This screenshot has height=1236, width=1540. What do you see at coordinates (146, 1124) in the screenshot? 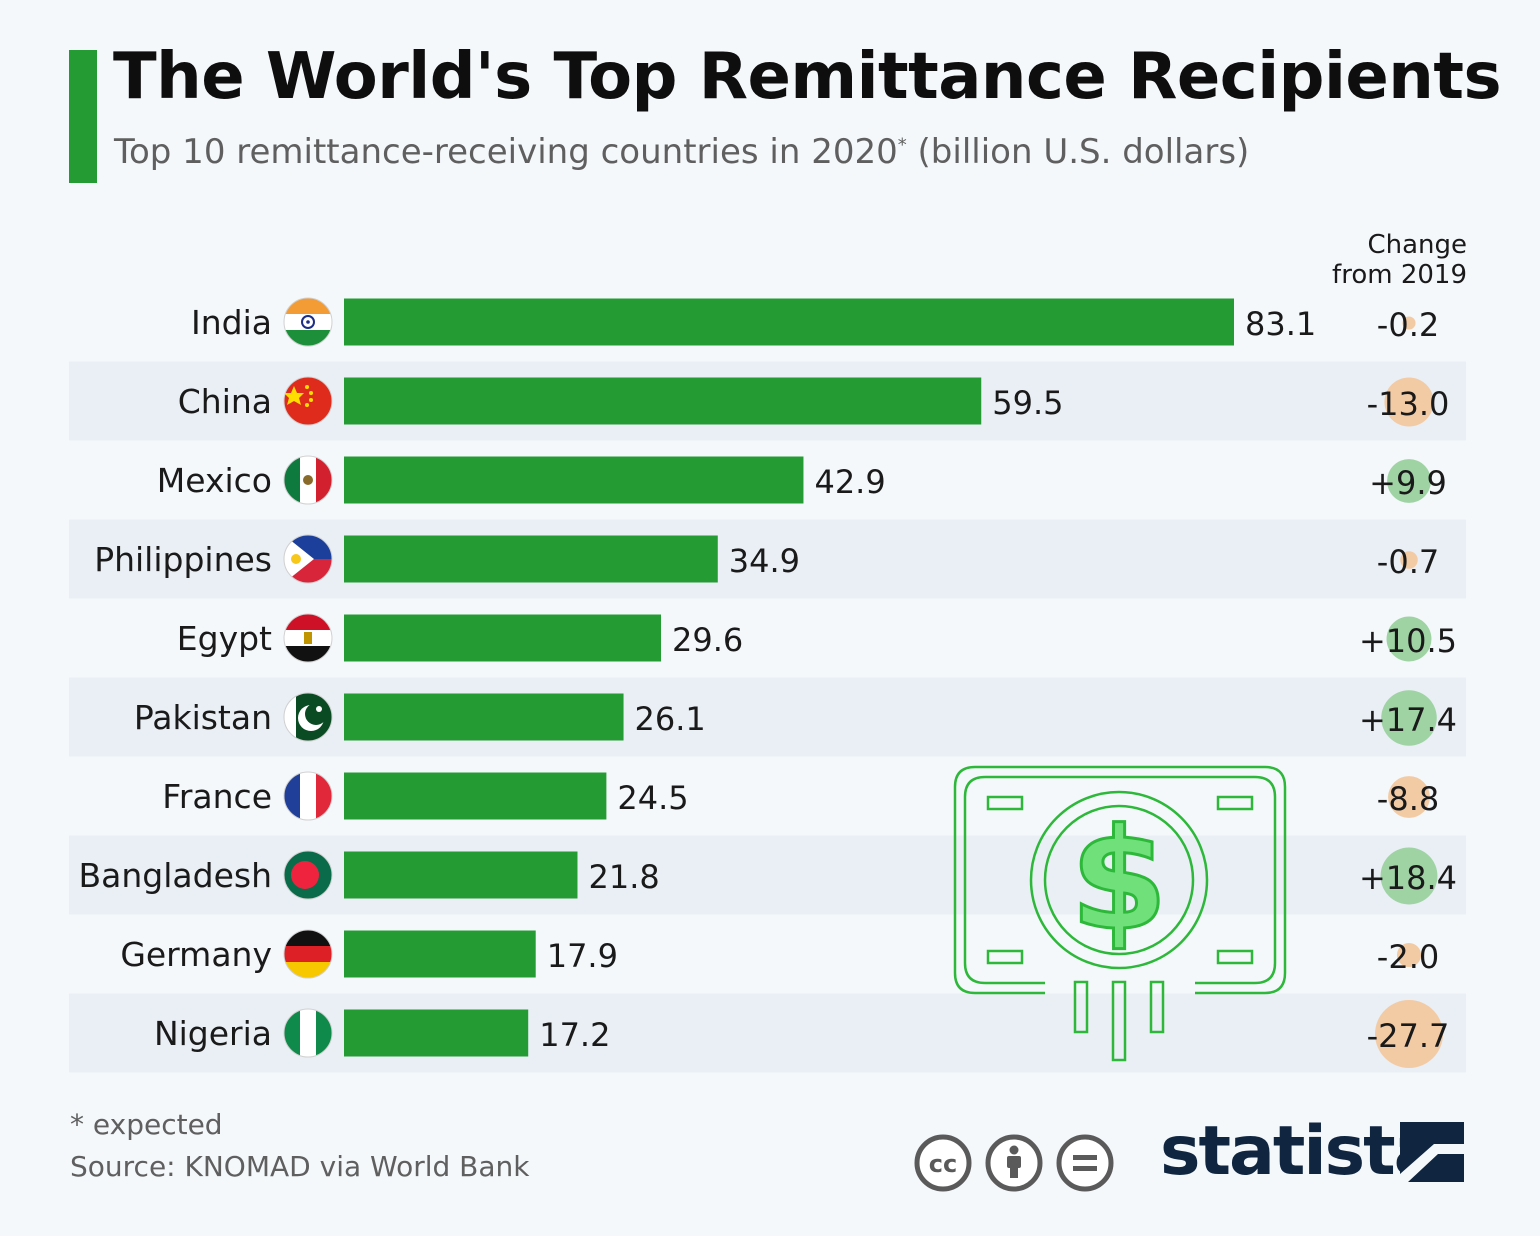
I see `footnote: * expected` at bounding box center [146, 1124].